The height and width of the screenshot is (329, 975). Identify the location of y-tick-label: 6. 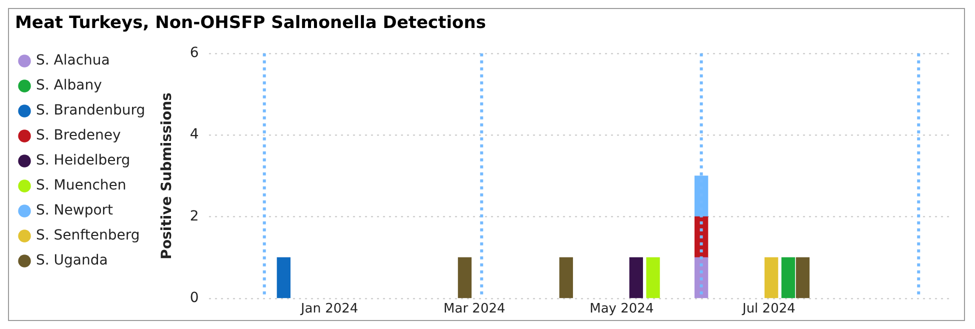
(194, 53).